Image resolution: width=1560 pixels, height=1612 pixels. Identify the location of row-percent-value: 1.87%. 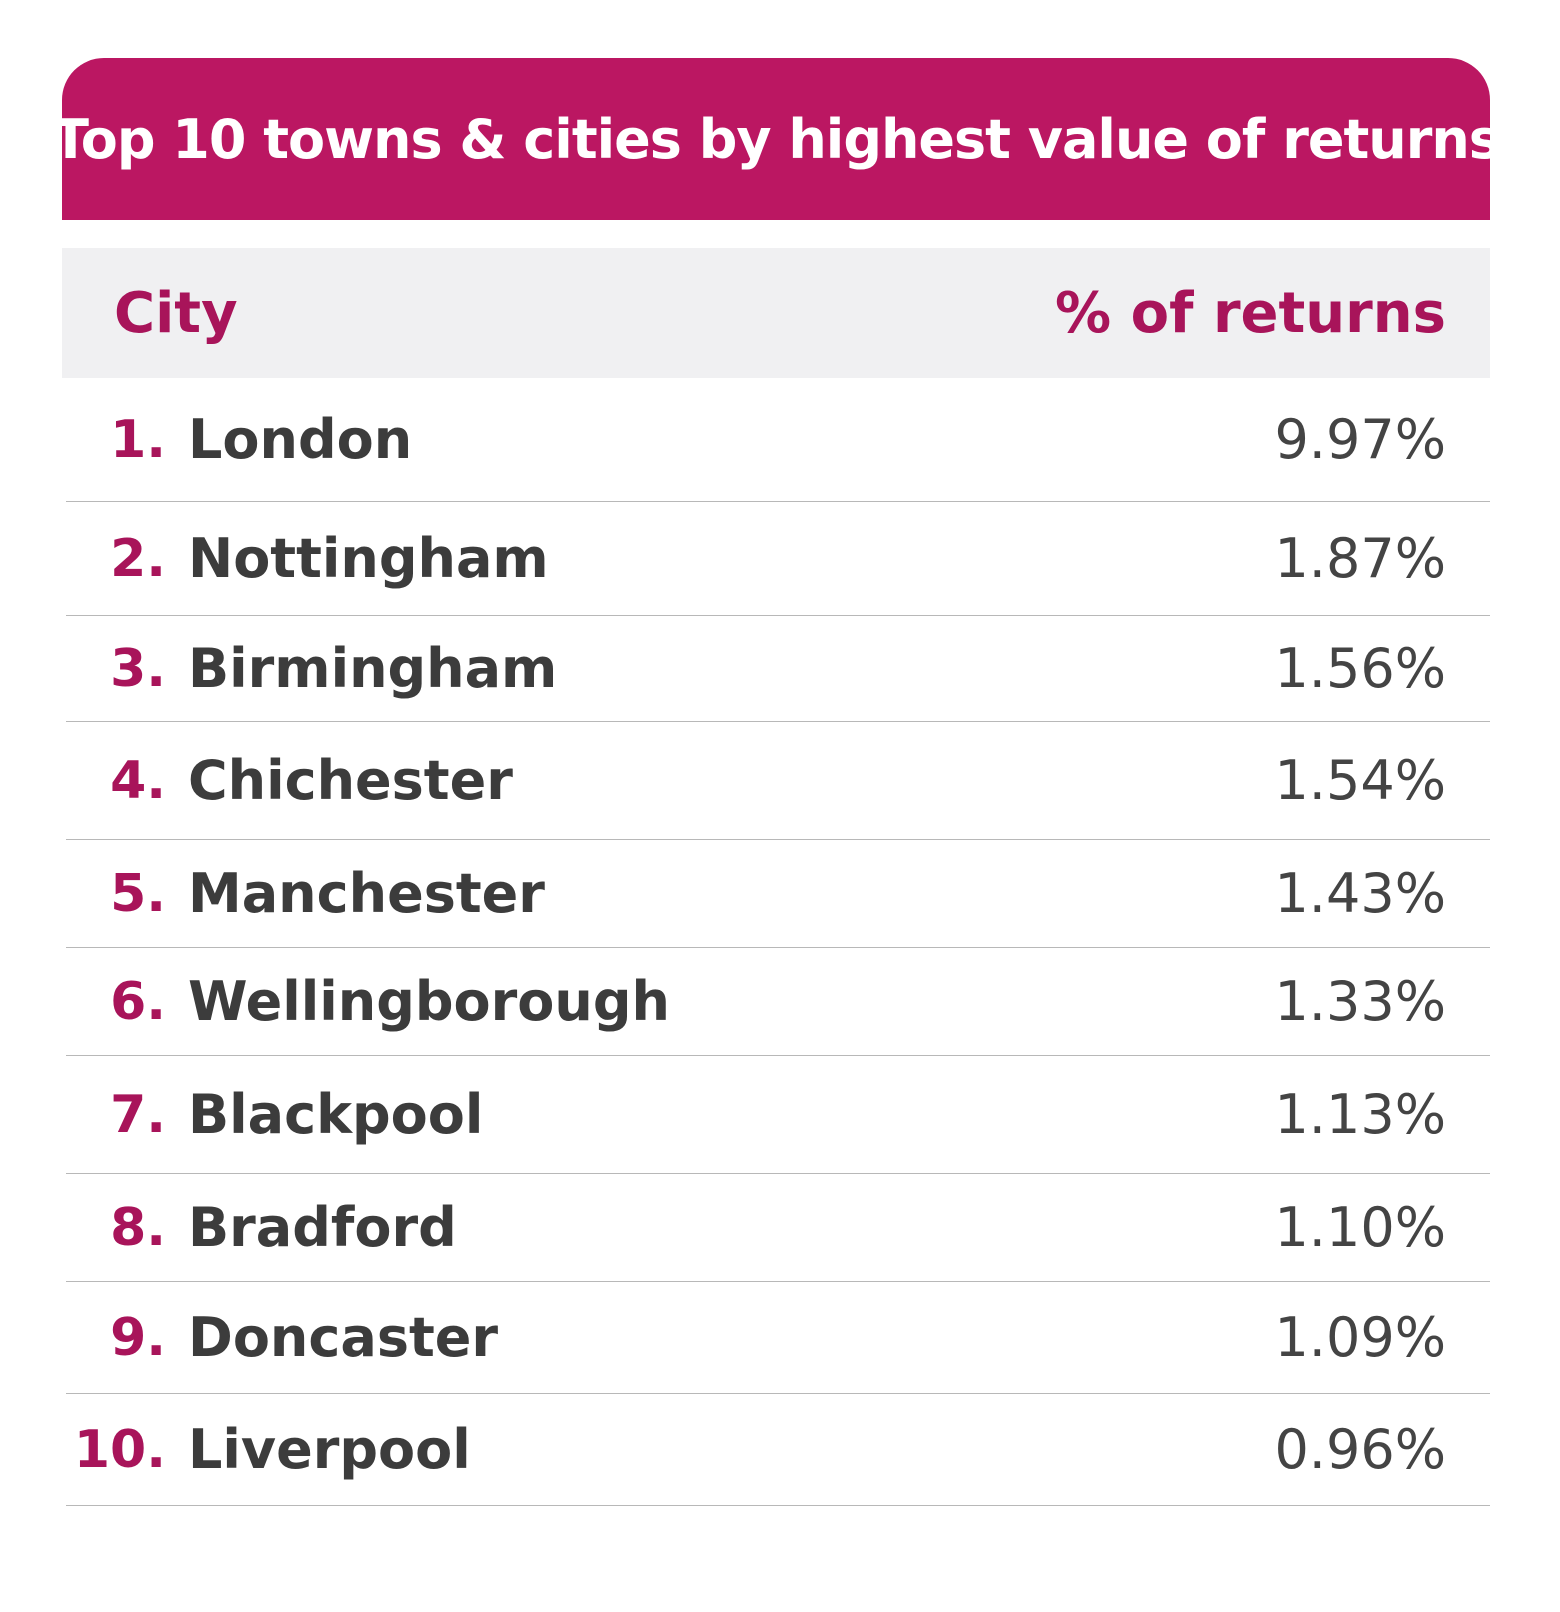
(1360, 558).